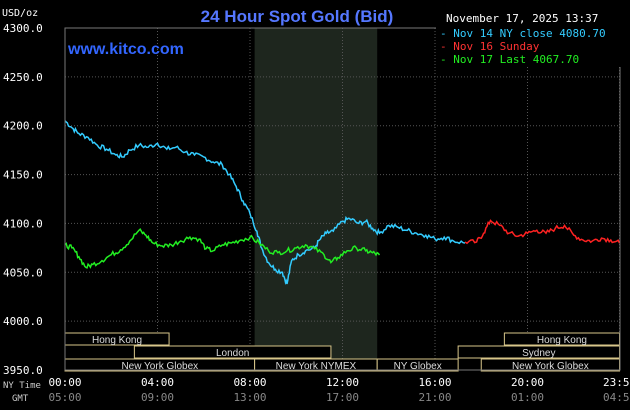 The image size is (630, 410). I want to click on timestamp-text: November 17, 2025 13:37, so click(522, 18).